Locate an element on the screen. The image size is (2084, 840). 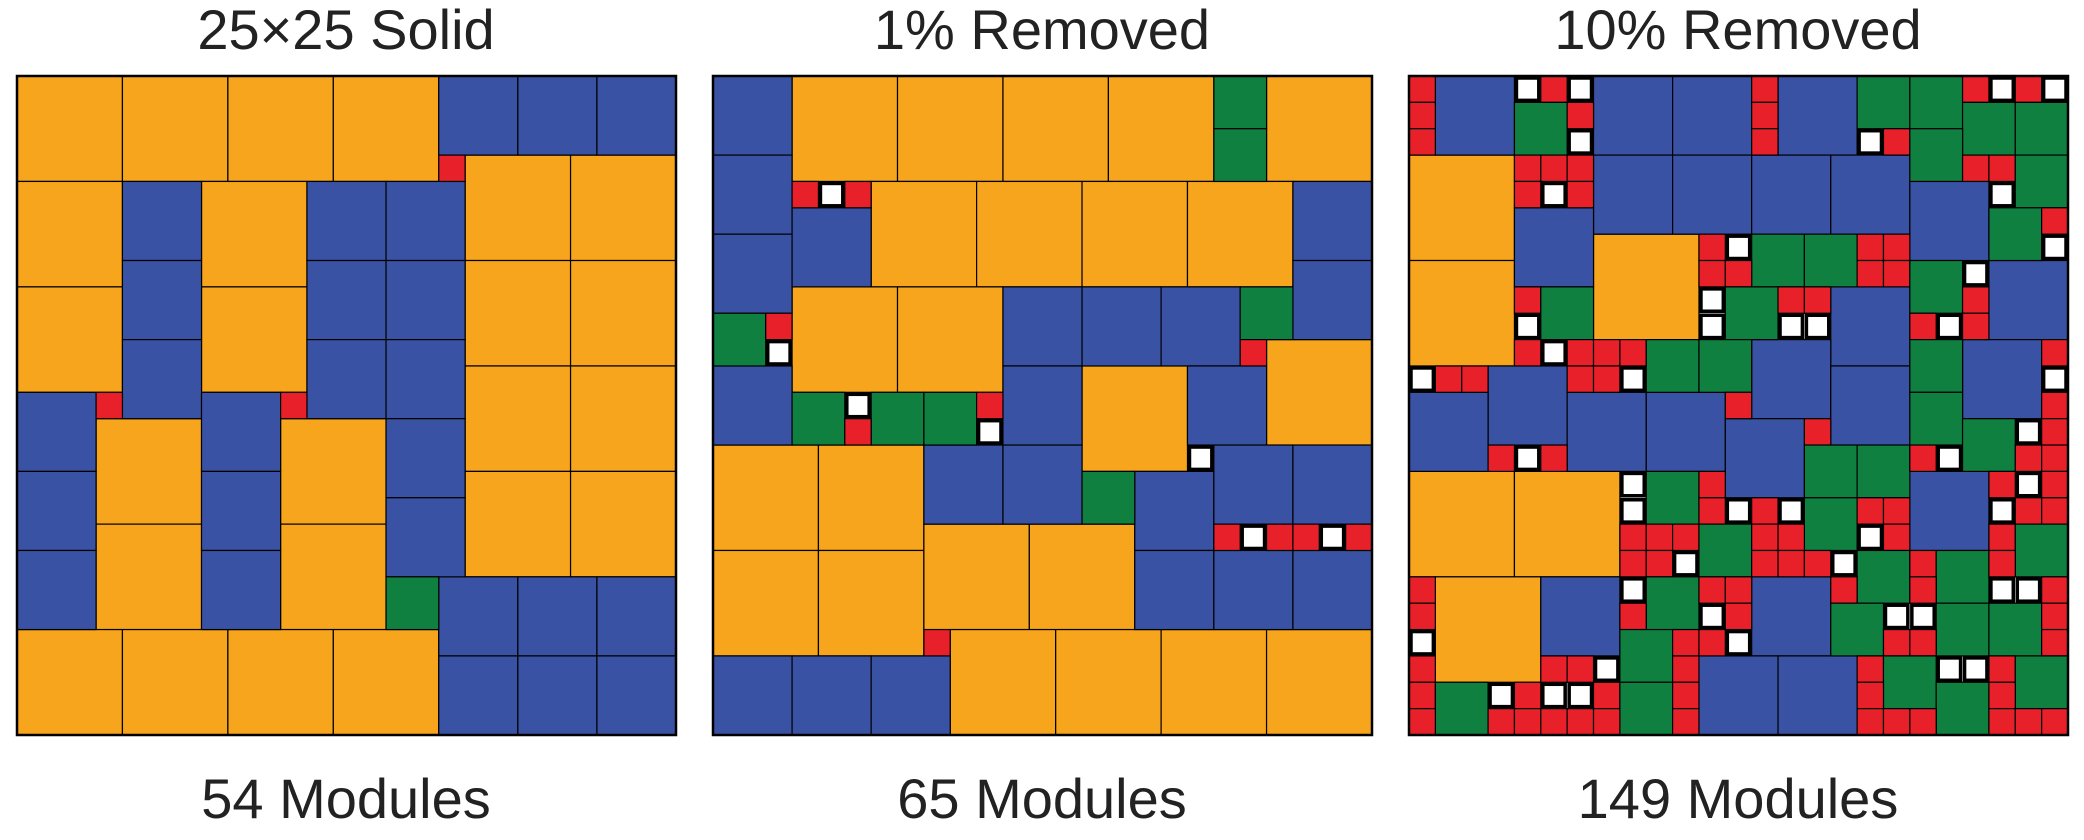
panel-caption: 65 Modules is located at coordinates (1042, 798).